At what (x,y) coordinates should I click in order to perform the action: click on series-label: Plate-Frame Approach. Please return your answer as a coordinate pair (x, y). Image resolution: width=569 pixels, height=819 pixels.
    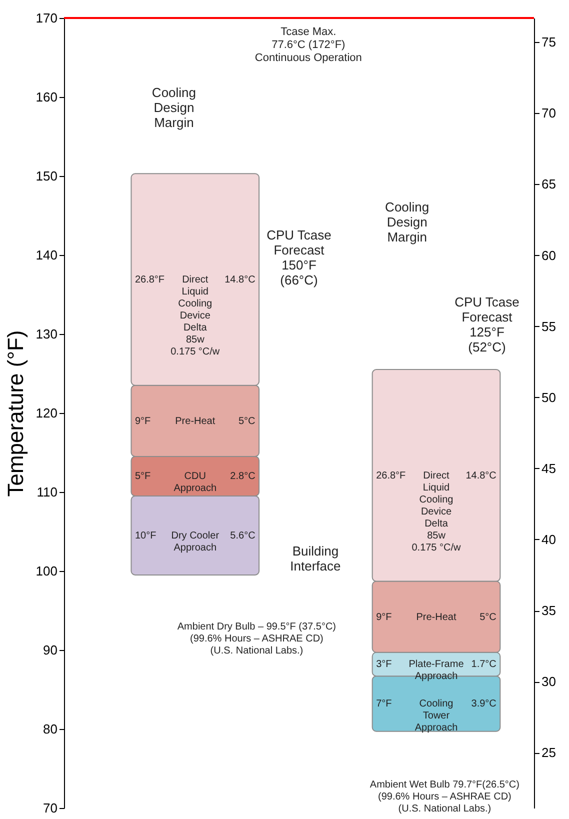
    Looking at the image, I should click on (436, 670).